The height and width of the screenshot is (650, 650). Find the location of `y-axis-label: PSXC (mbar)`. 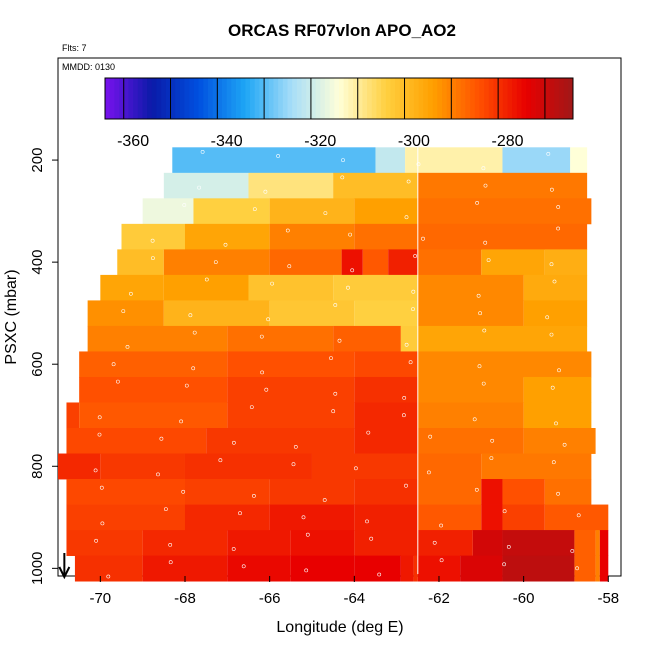

y-axis-label: PSXC (mbar) is located at coordinates (11, 316).